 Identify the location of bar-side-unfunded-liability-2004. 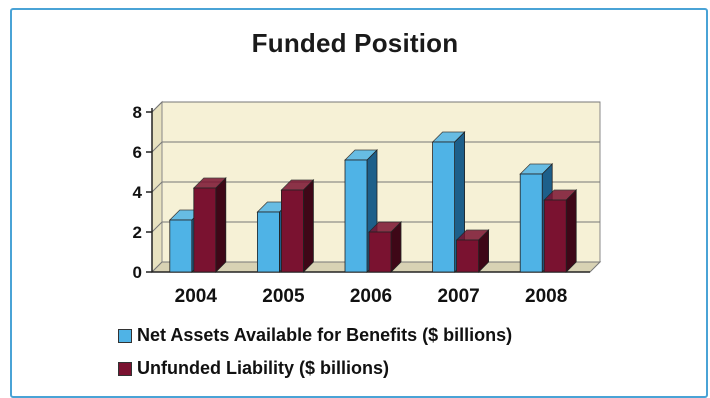
(221, 225).